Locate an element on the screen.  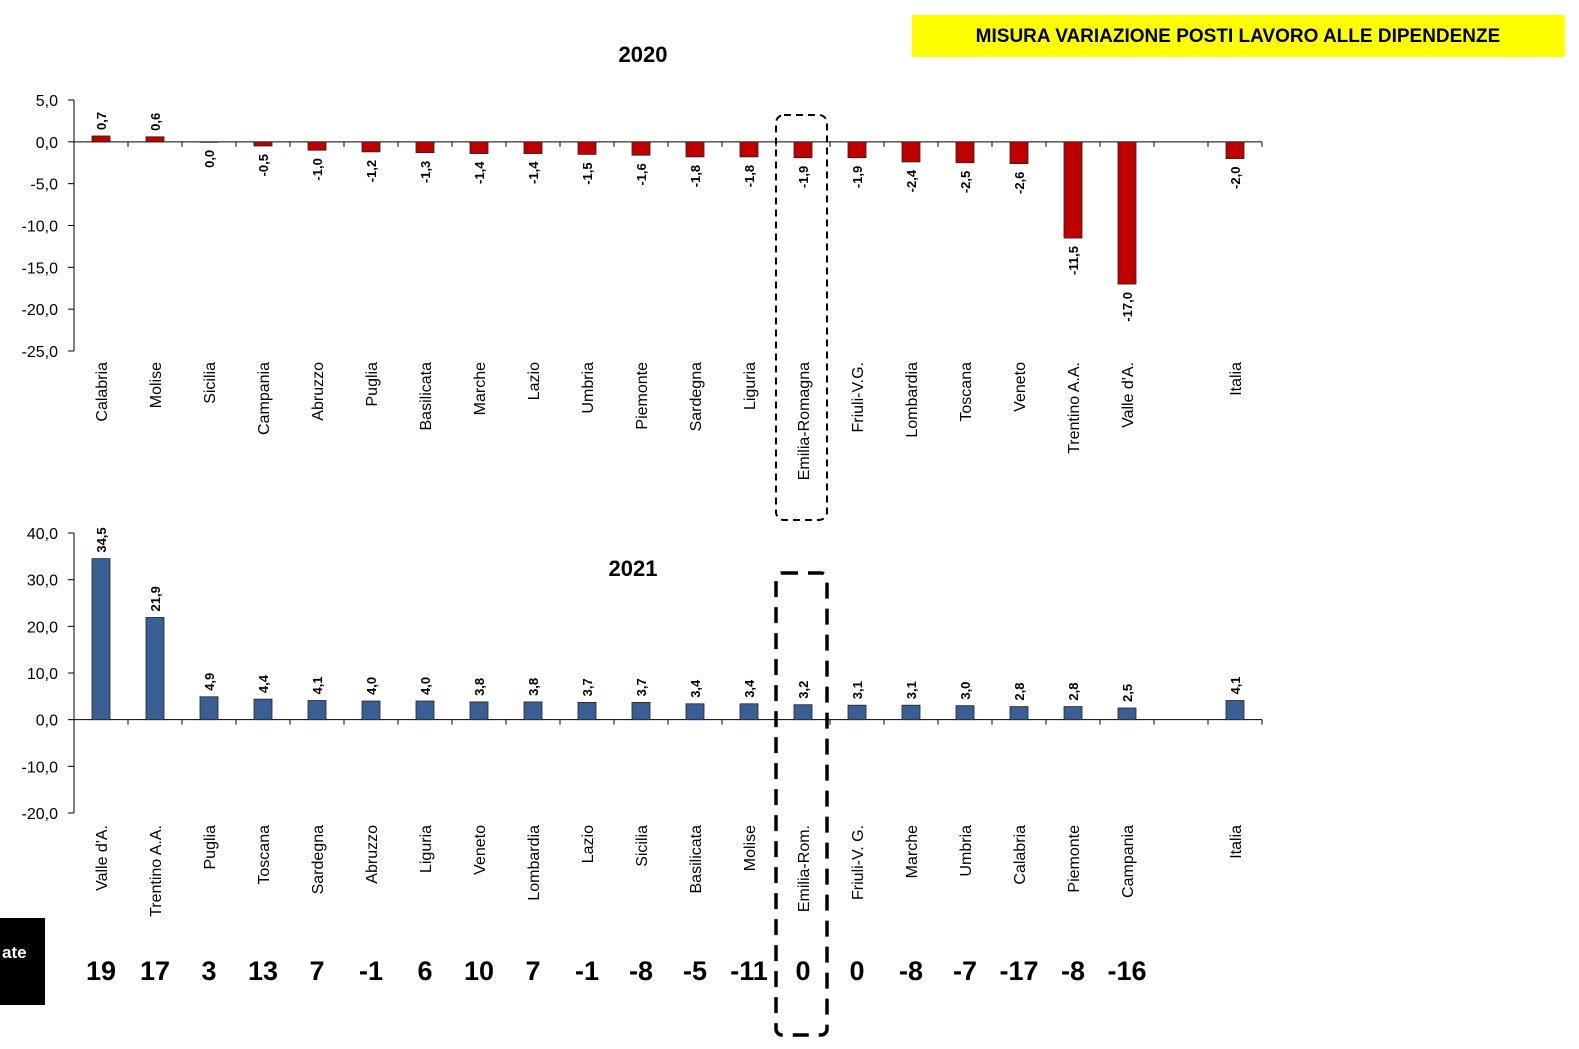
rank-change: 17 is located at coordinates (155, 971).